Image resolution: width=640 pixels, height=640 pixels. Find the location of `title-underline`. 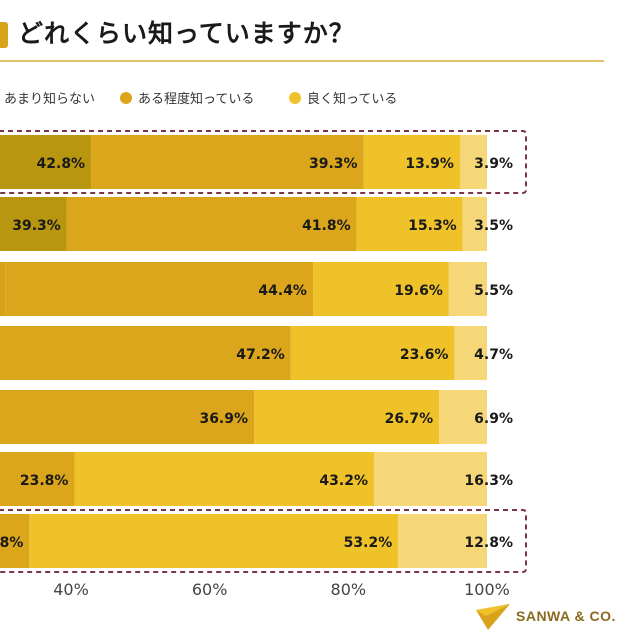

title-underline is located at coordinates (302, 61).